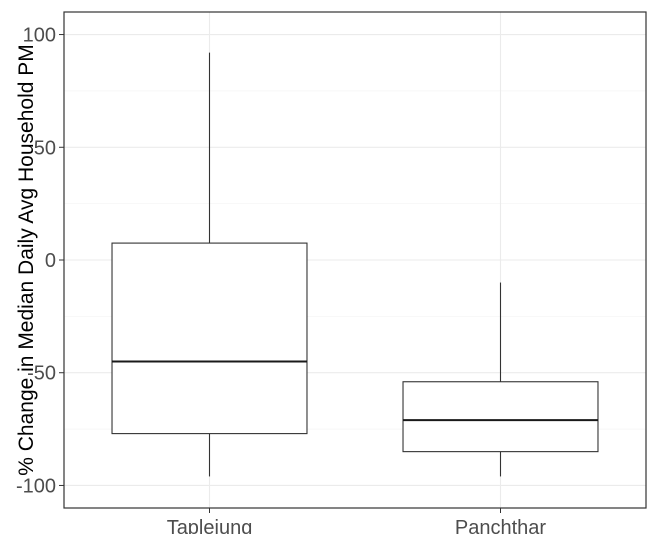 This screenshot has width=652, height=534. I want to click on x-tick-label: Taplejung, so click(210, 525).